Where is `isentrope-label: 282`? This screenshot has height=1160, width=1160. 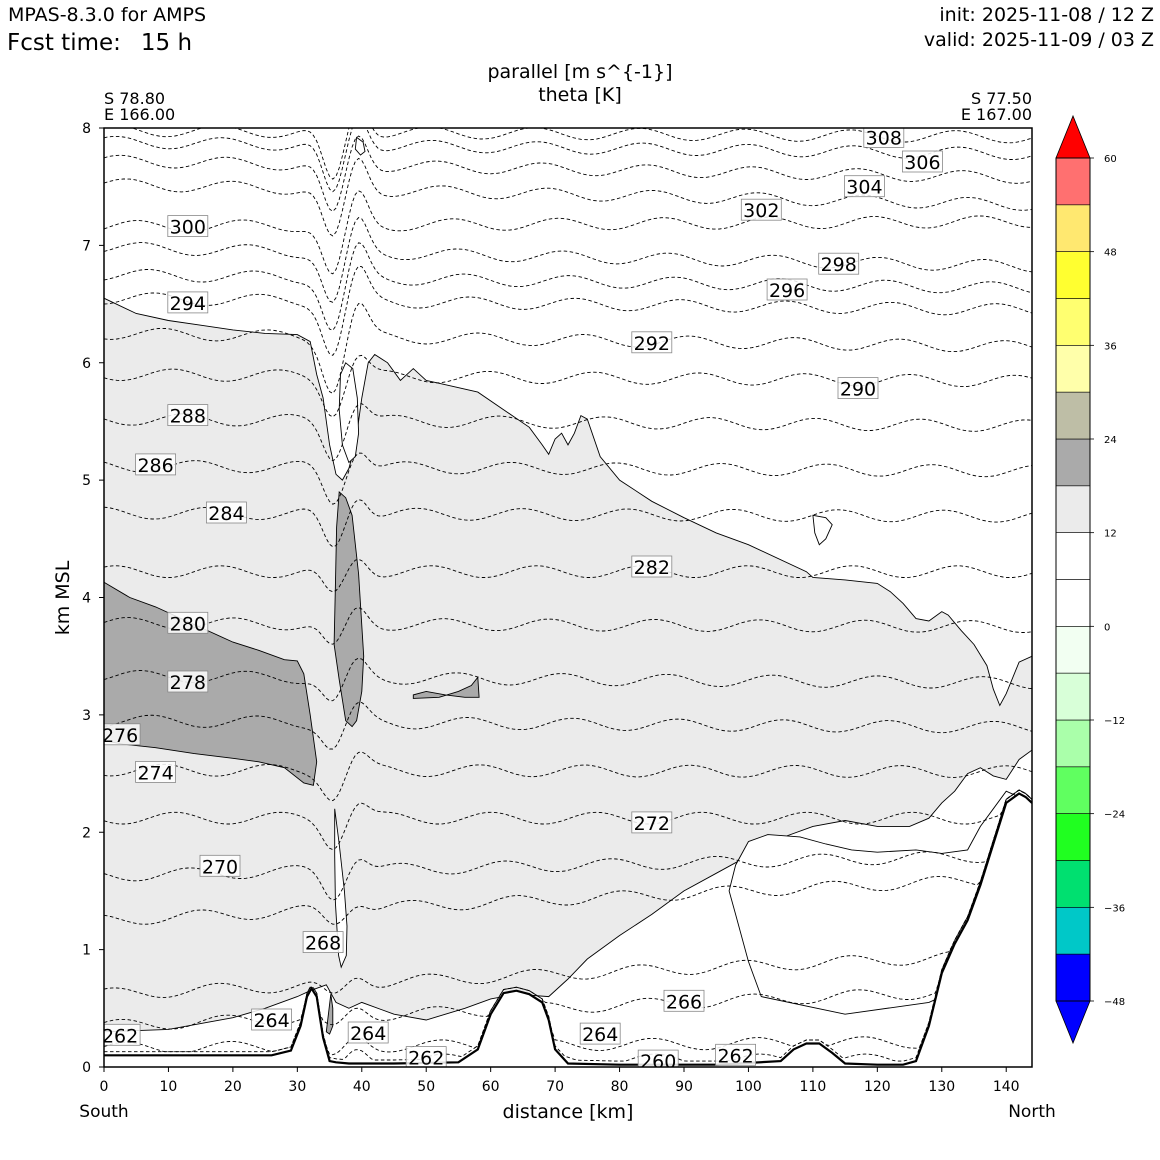 isentrope-label: 282 is located at coordinates (652, 567).